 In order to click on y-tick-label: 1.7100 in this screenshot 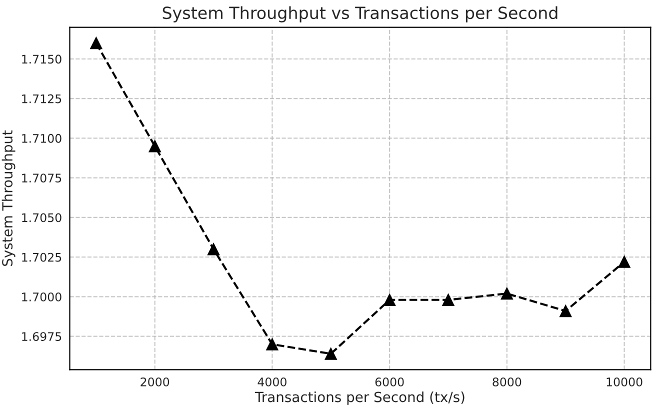, I will do `click(42, 138)`.